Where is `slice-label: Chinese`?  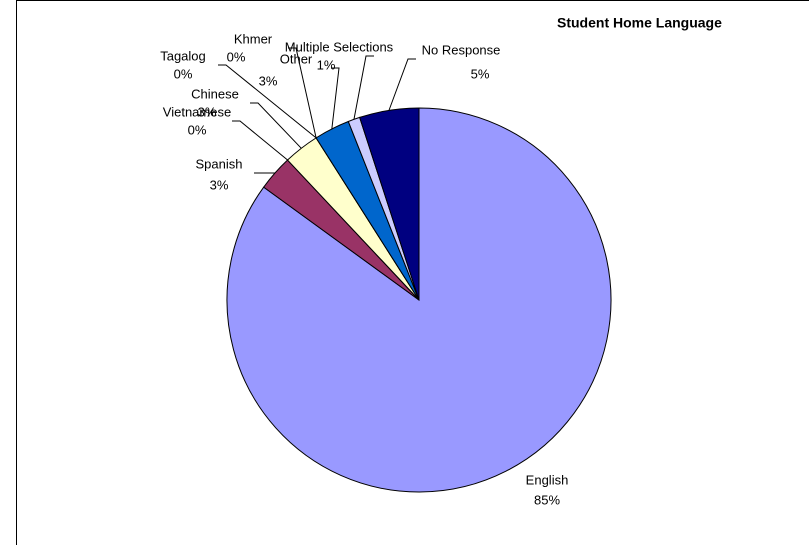 slice-label: Chinese is located at coordinates (215, 93).